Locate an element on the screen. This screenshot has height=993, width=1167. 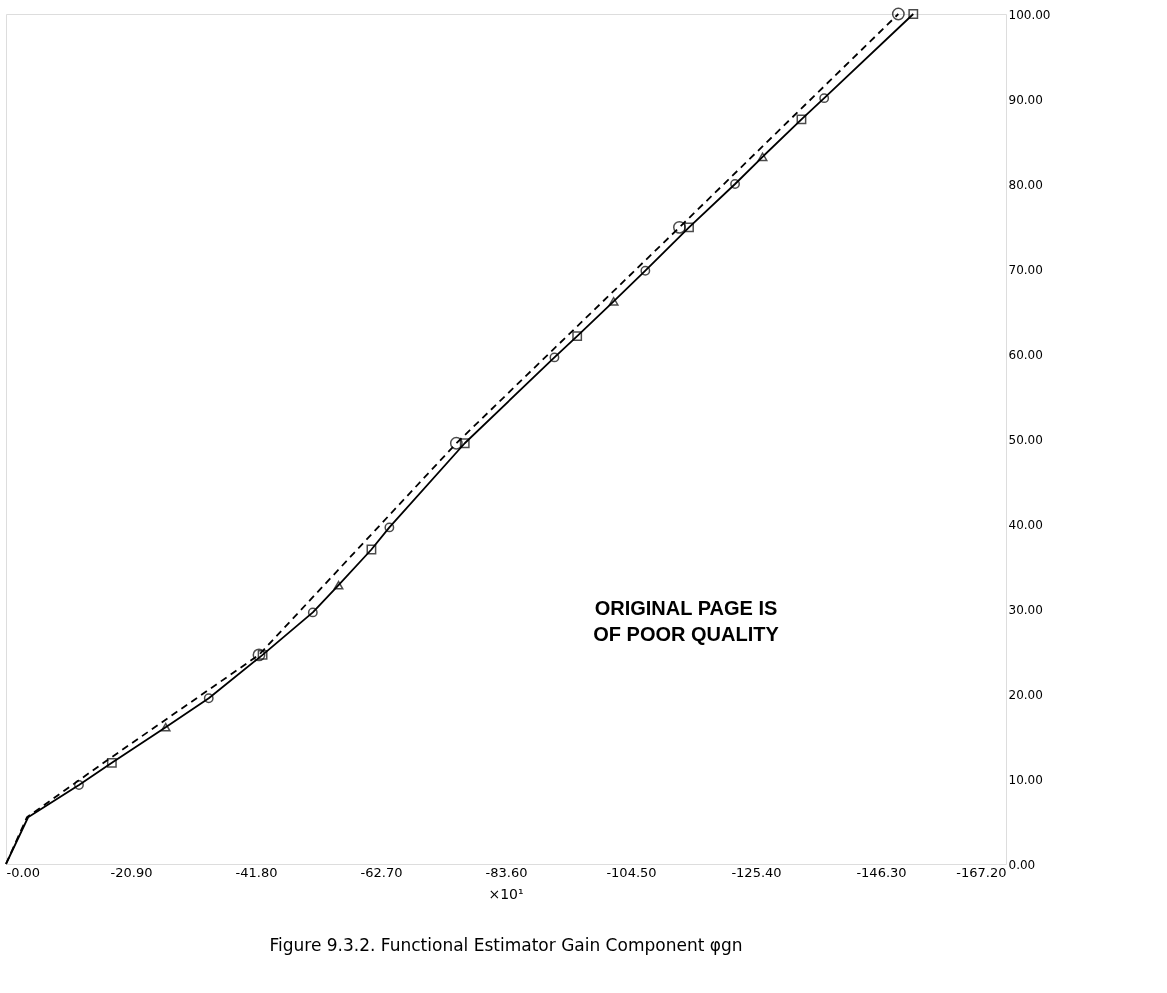
x-tick-label: -125.40 is located at coordinates (756, 872).